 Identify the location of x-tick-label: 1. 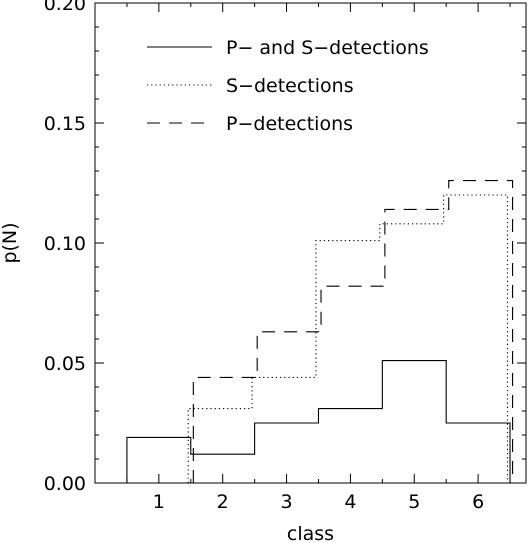
(159, 502).